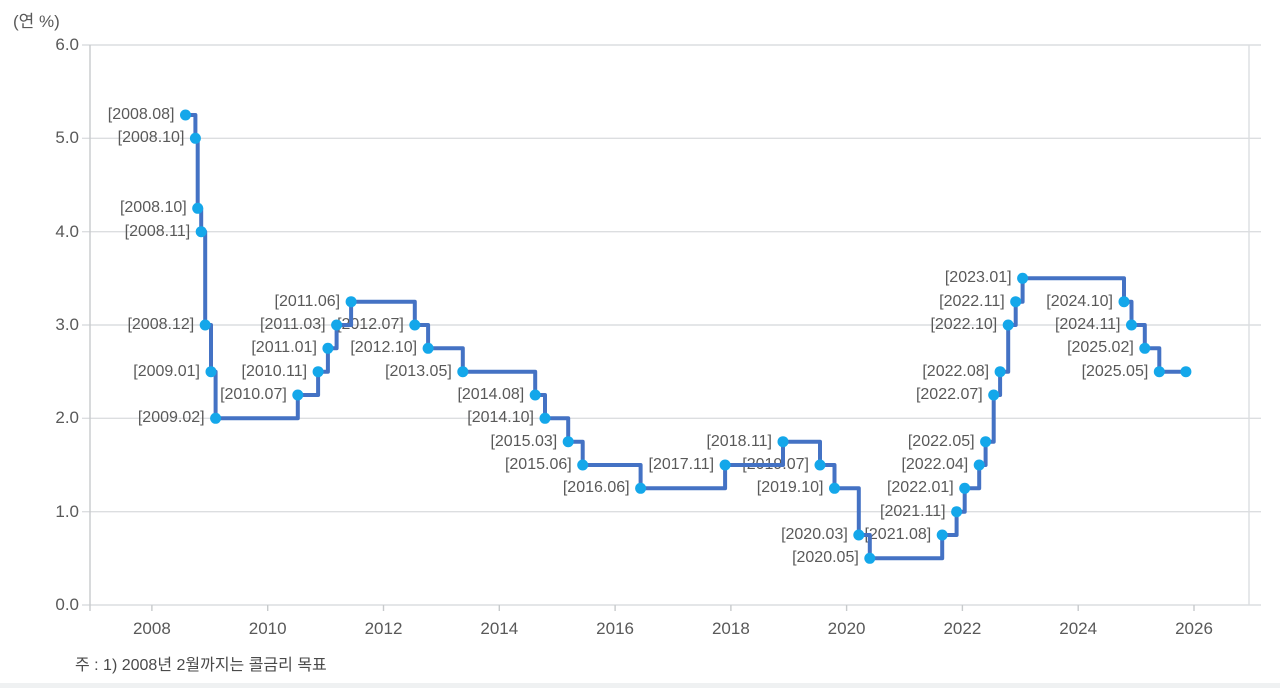  Describe the element at coordinates (640, 685) in the screenshot. I see `window-bottom-edge` at that location.